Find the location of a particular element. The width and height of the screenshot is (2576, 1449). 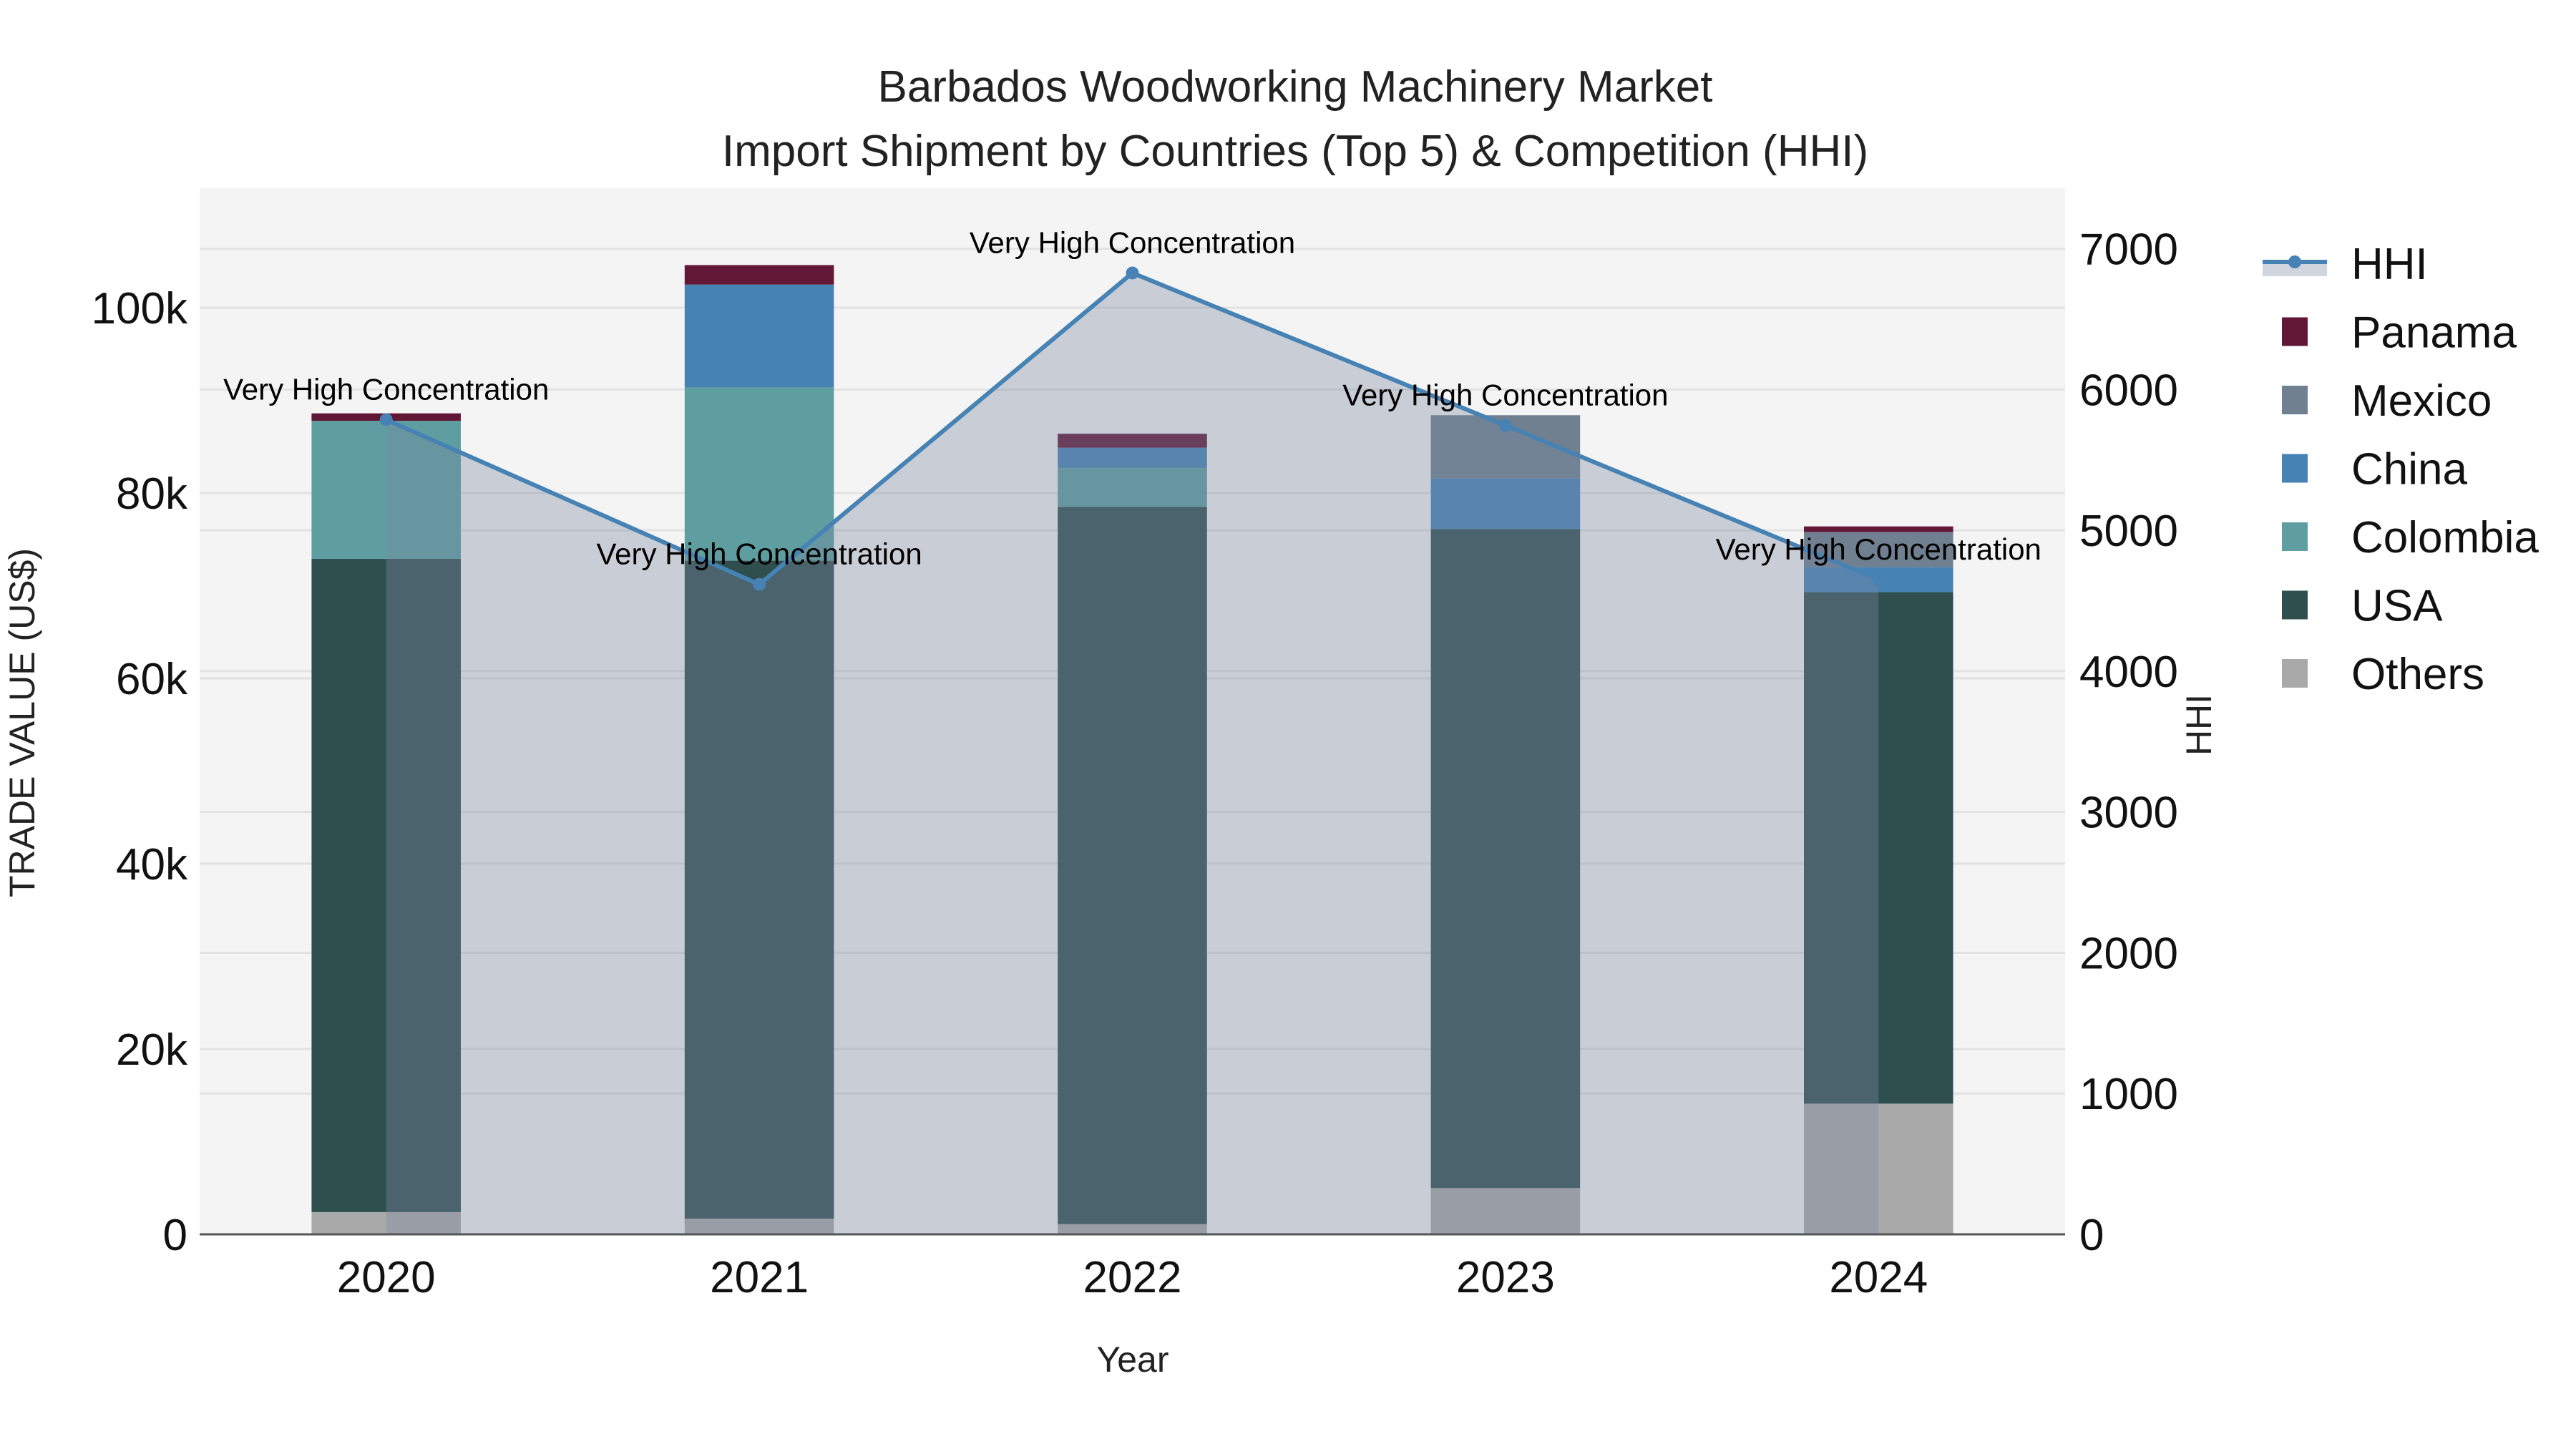

legend-item-hhi: HHI is located at coordinates (2345, 264).